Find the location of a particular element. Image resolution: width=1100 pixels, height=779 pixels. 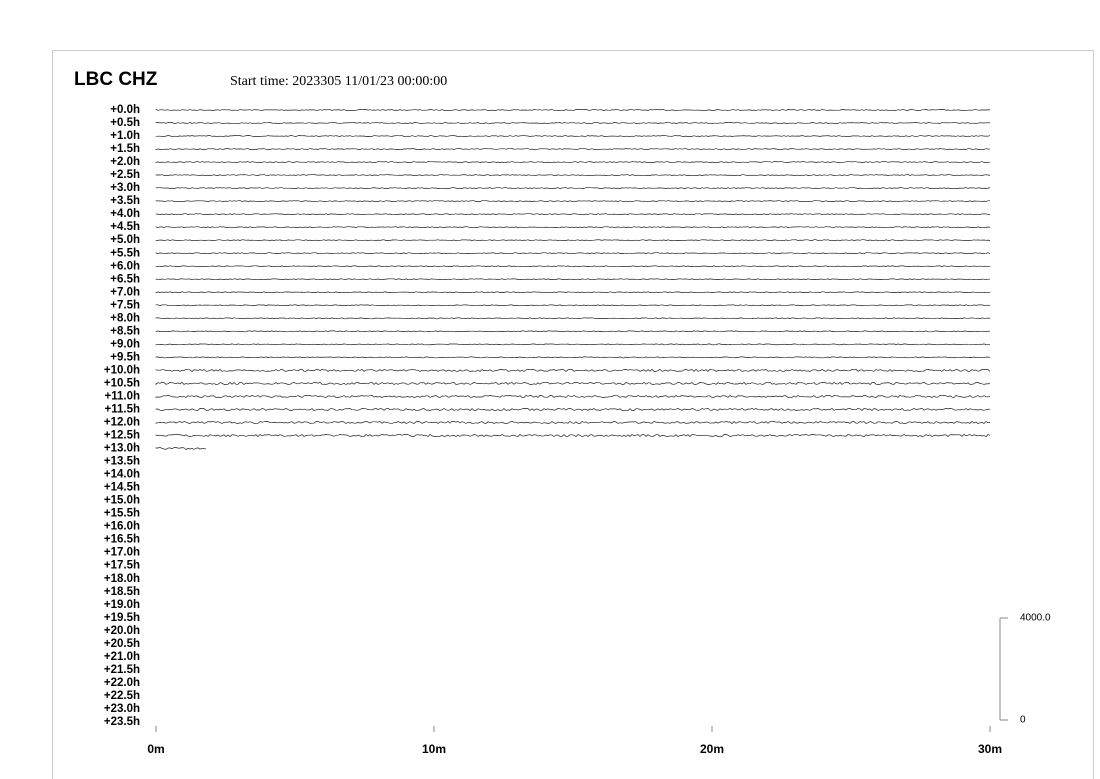

row-label: +13.5h is located at coordinates (122, 462).